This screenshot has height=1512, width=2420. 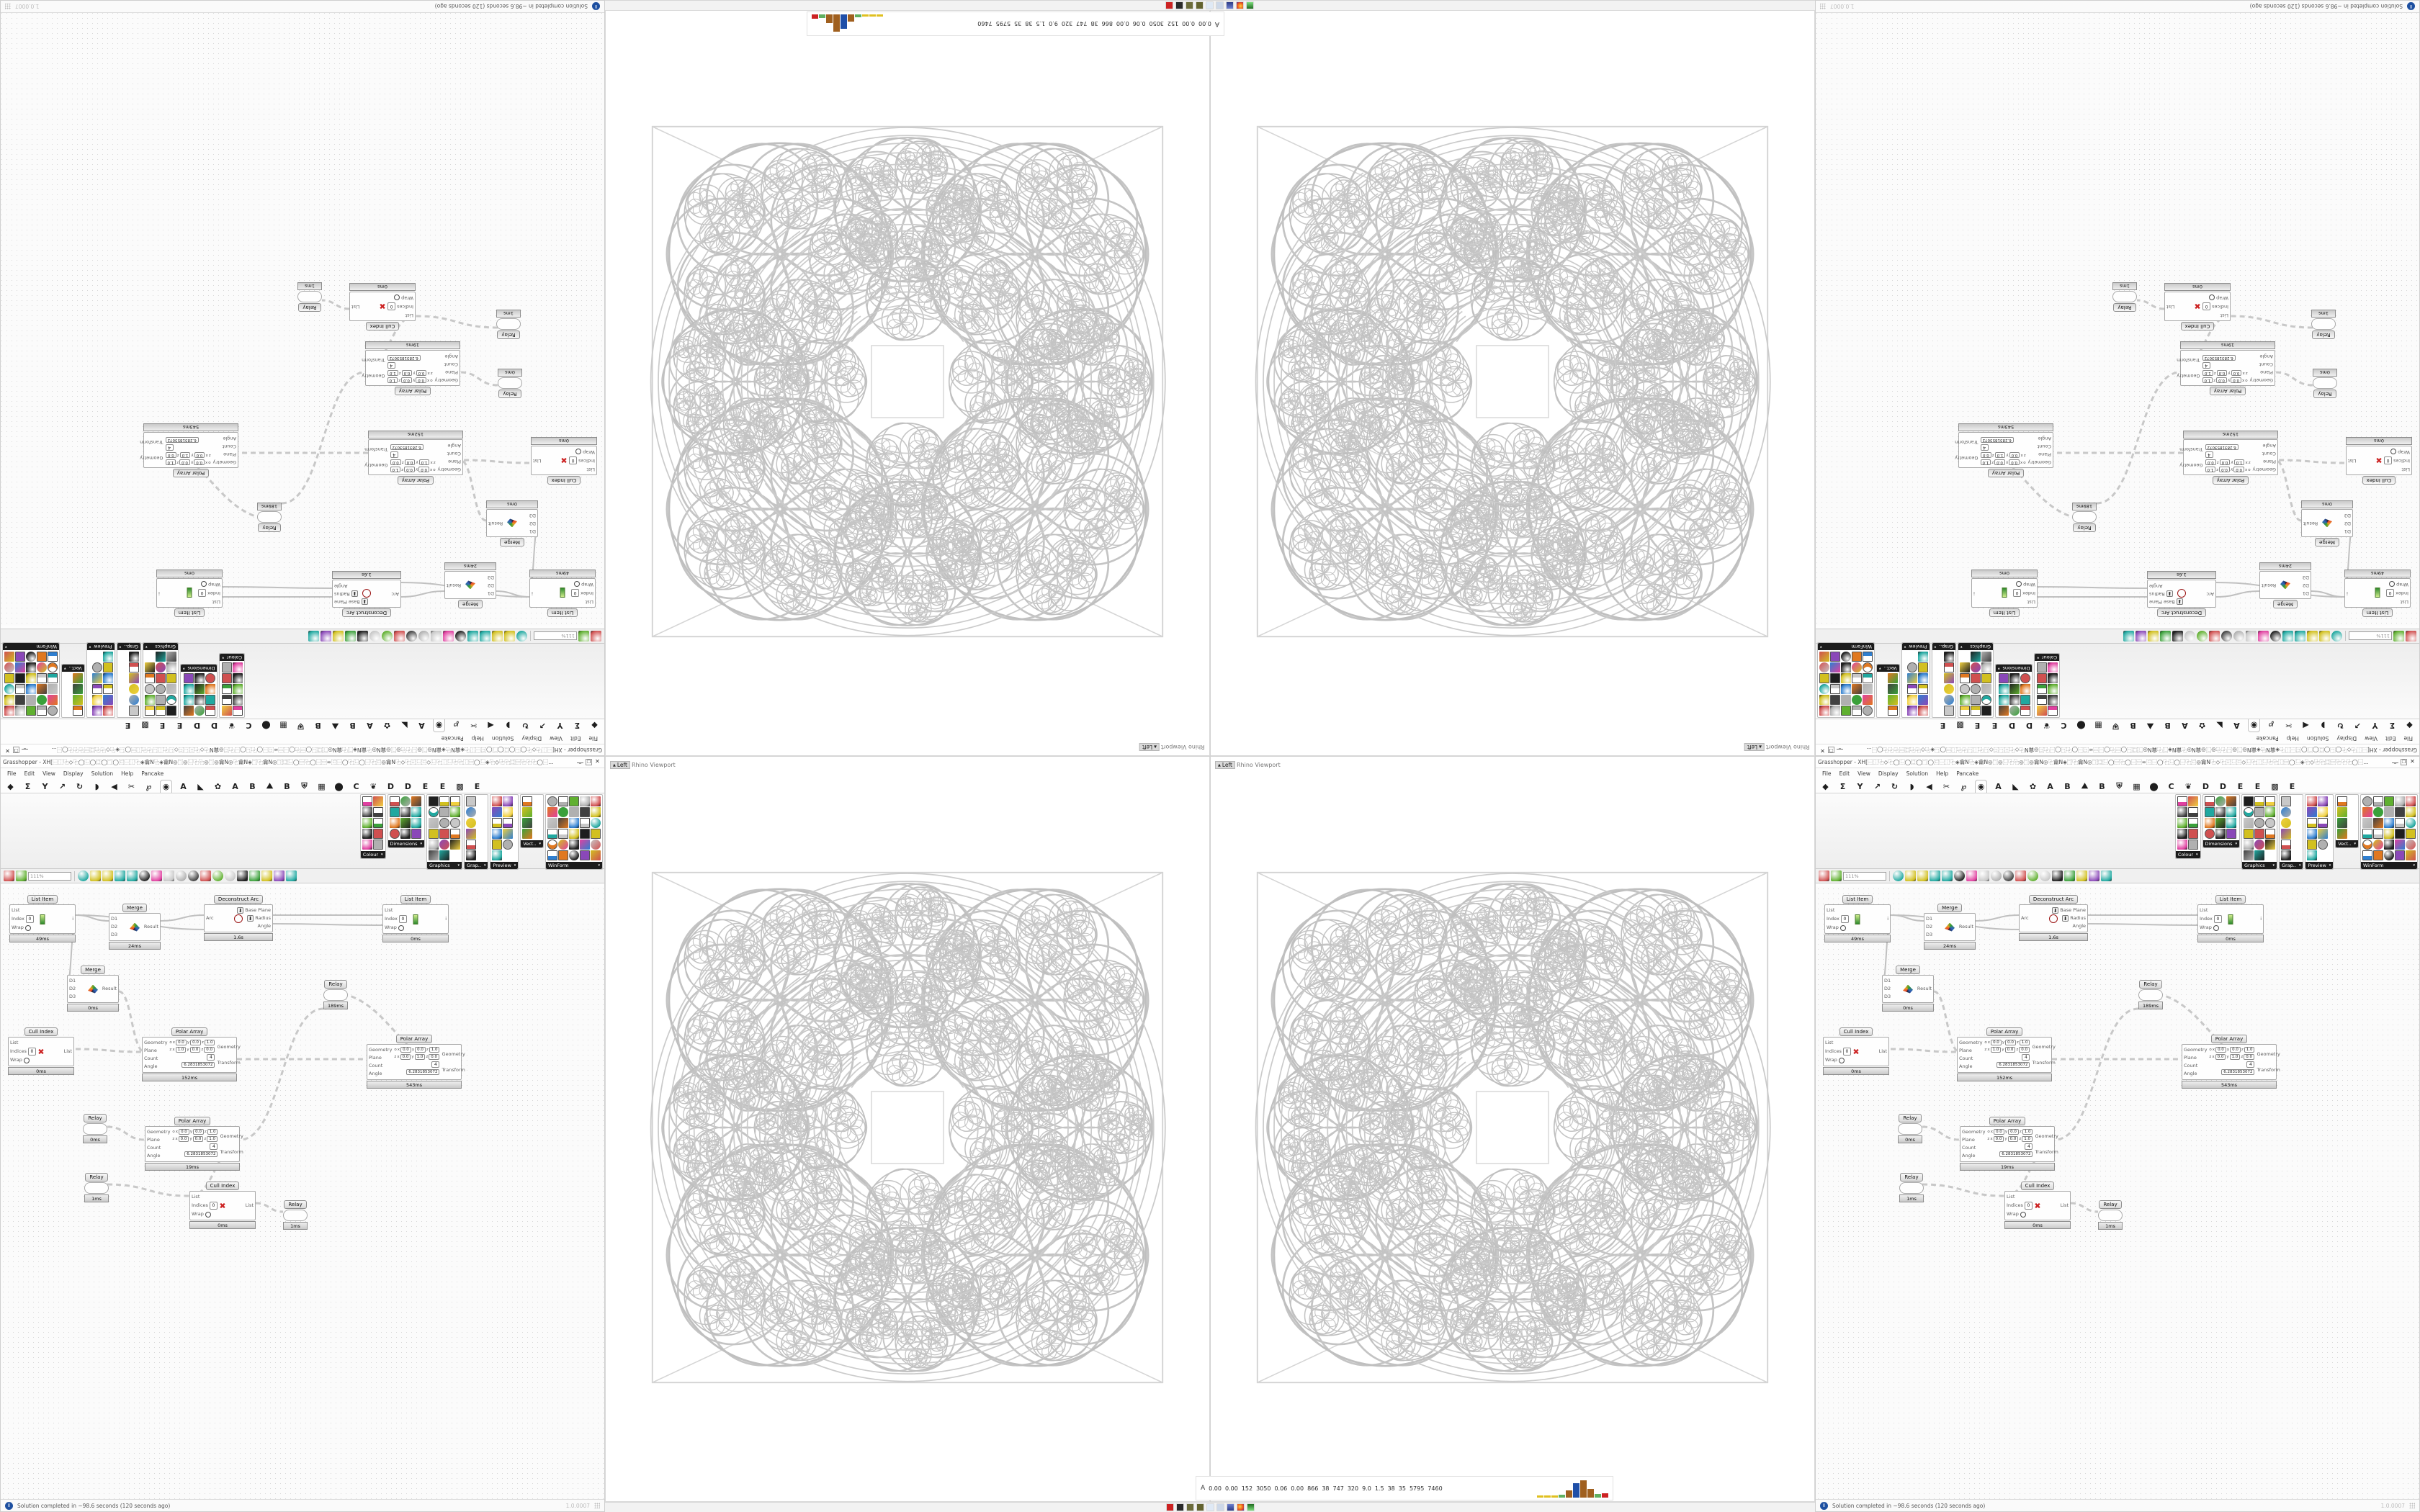 I want to click on ribbon-tab-27: E, so click(x=2292, y=786).